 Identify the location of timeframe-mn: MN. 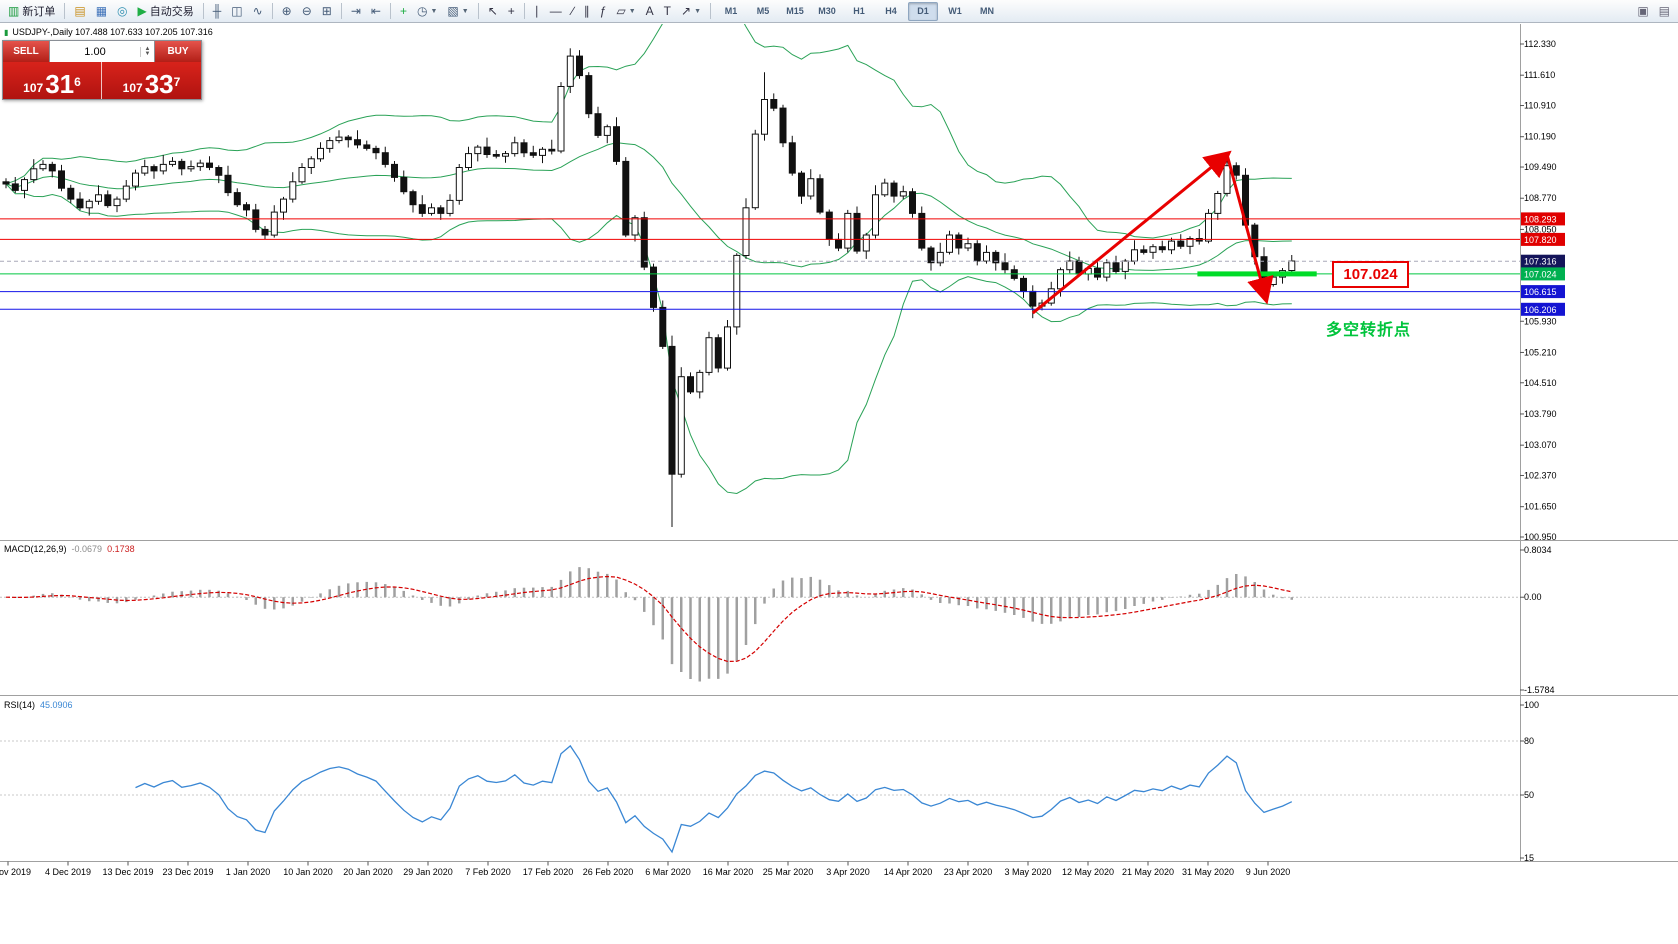
(987, 11).